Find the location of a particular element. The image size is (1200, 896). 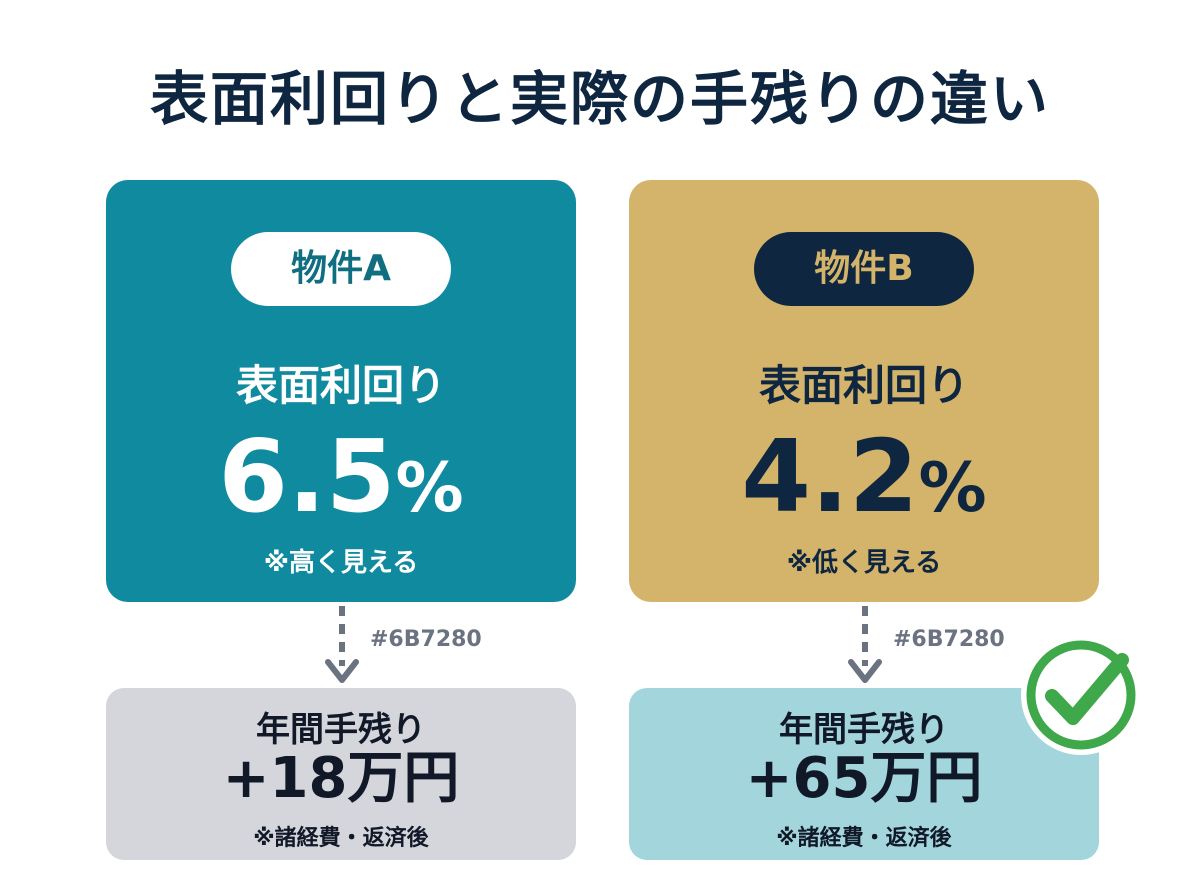

property-b-connector-label: #6B7280 is located at coordinates (949, 639).